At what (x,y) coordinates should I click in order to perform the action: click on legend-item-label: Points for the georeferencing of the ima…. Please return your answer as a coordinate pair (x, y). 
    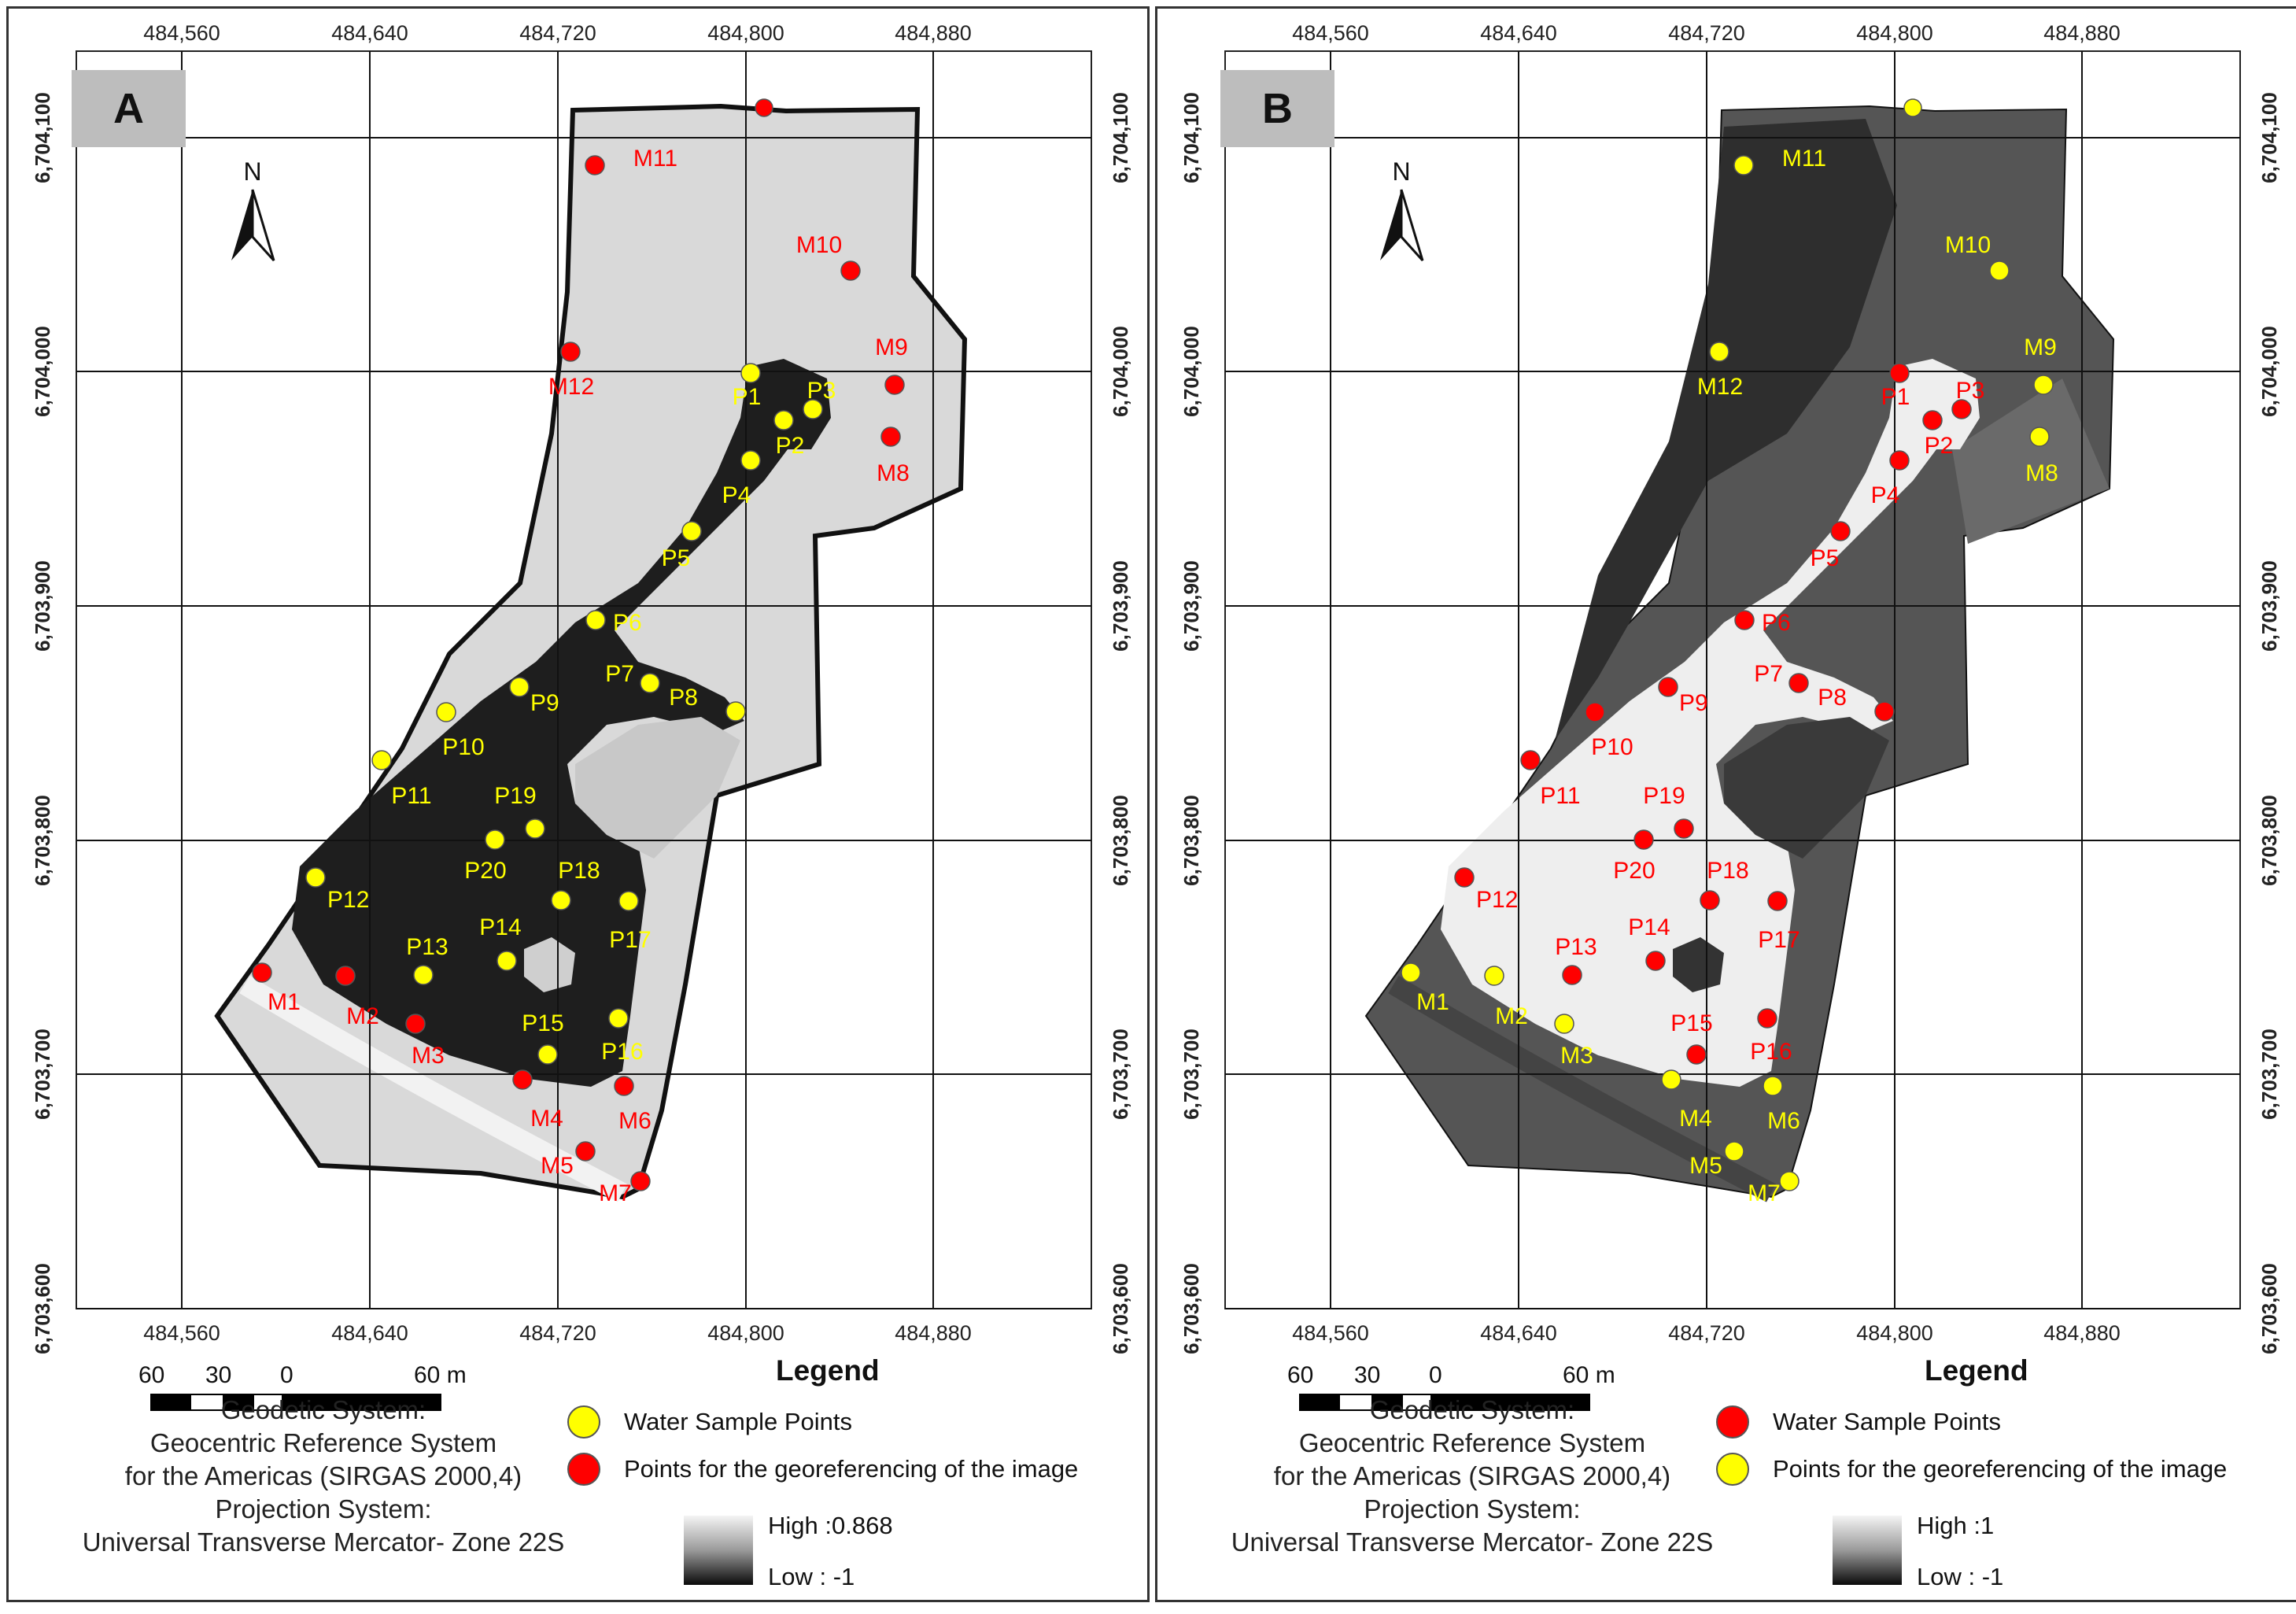
    Looking at the image, I should click on (2000, 1469).